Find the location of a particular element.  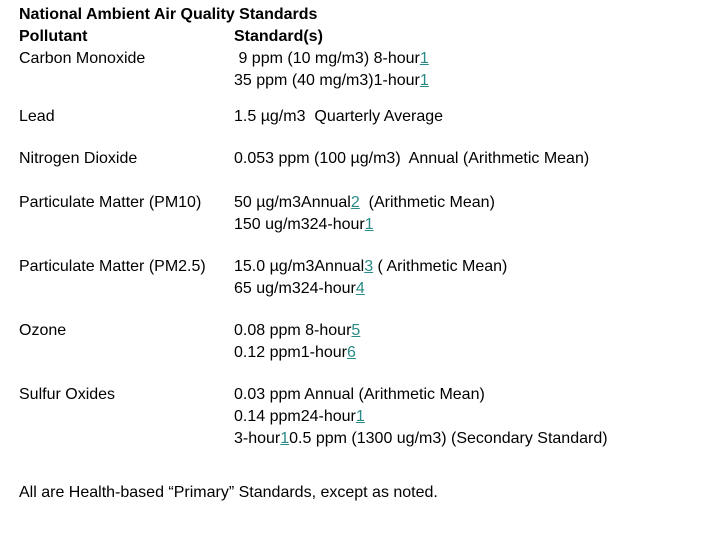

standard-line: 0.12 ppm1-hour6 is located at coordinates (297, 353).